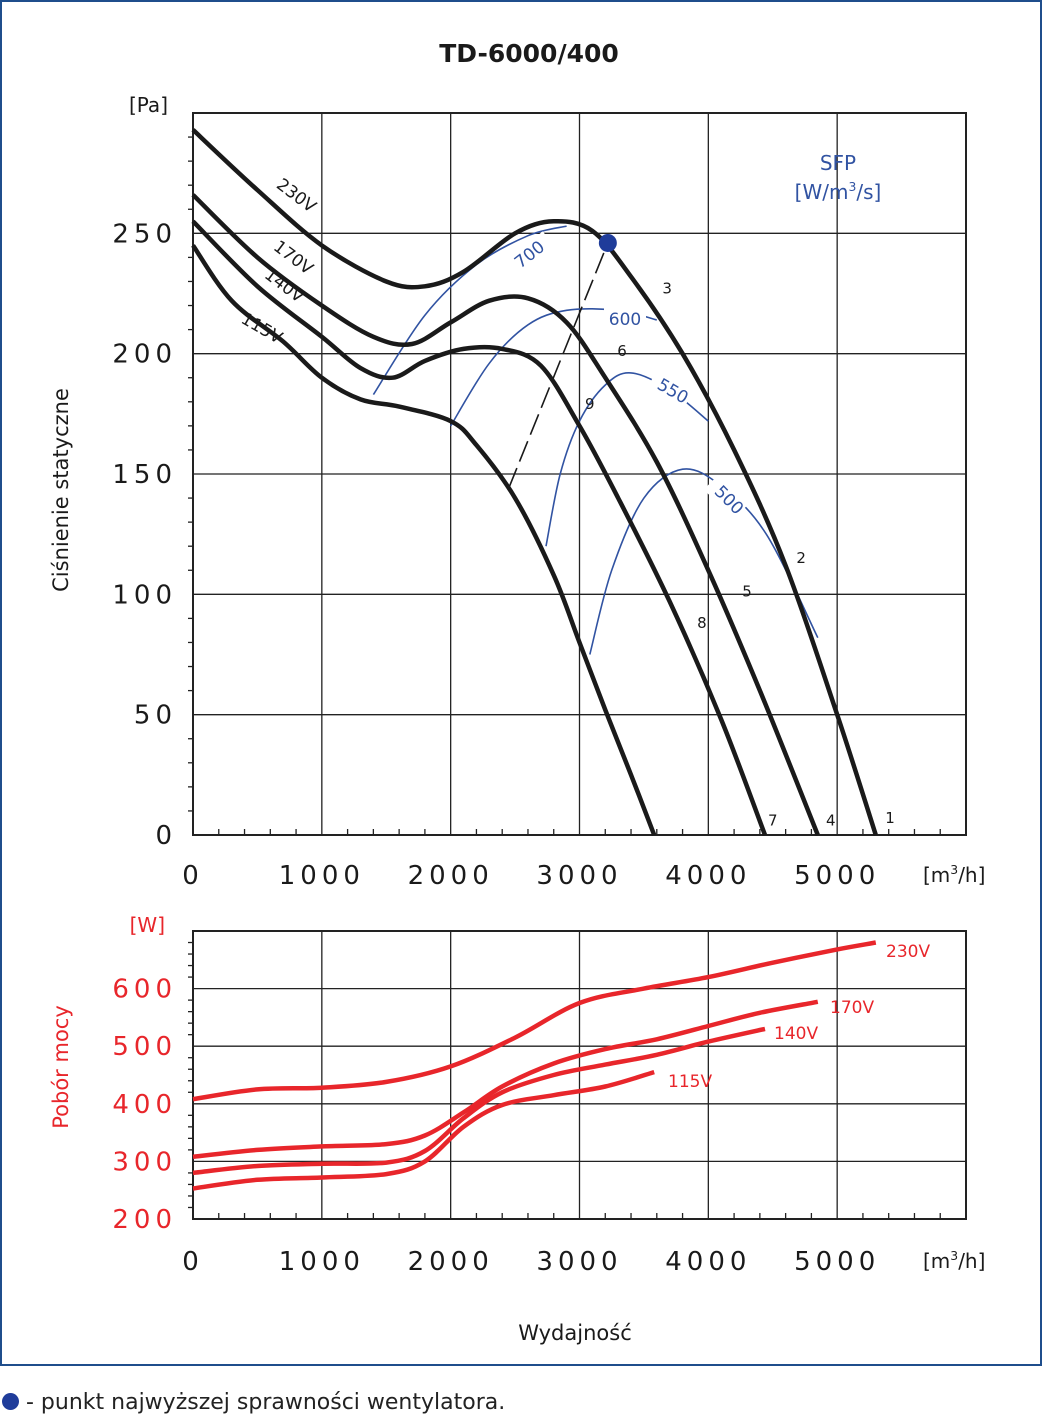  Describe the element at coordinates (838, 191) in the screenshot. I see `sfp-unit: [W/m3/s]` at that location.